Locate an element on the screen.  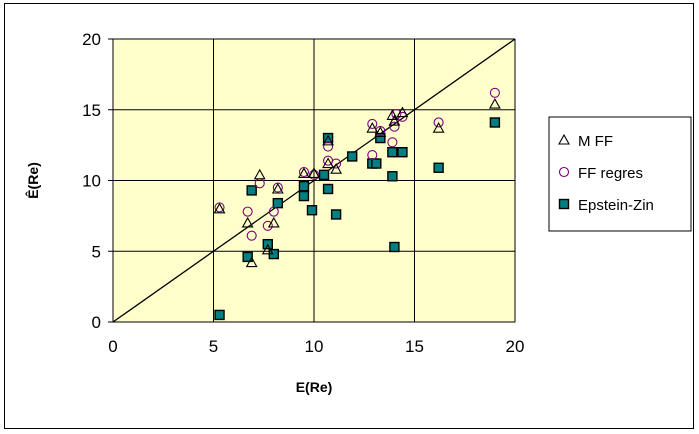
y-axis-ticks: 0 5 10 15 20 is located at coordinates (91, 181).